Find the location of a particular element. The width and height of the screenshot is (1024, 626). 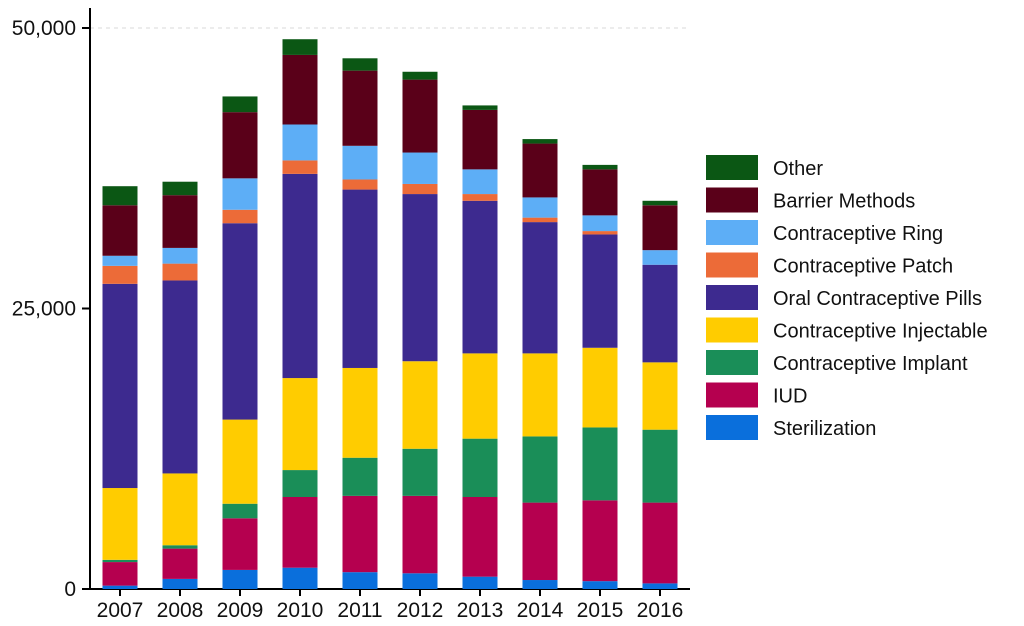

x-tick-label: 2013 is located at coordinates (480, 610).